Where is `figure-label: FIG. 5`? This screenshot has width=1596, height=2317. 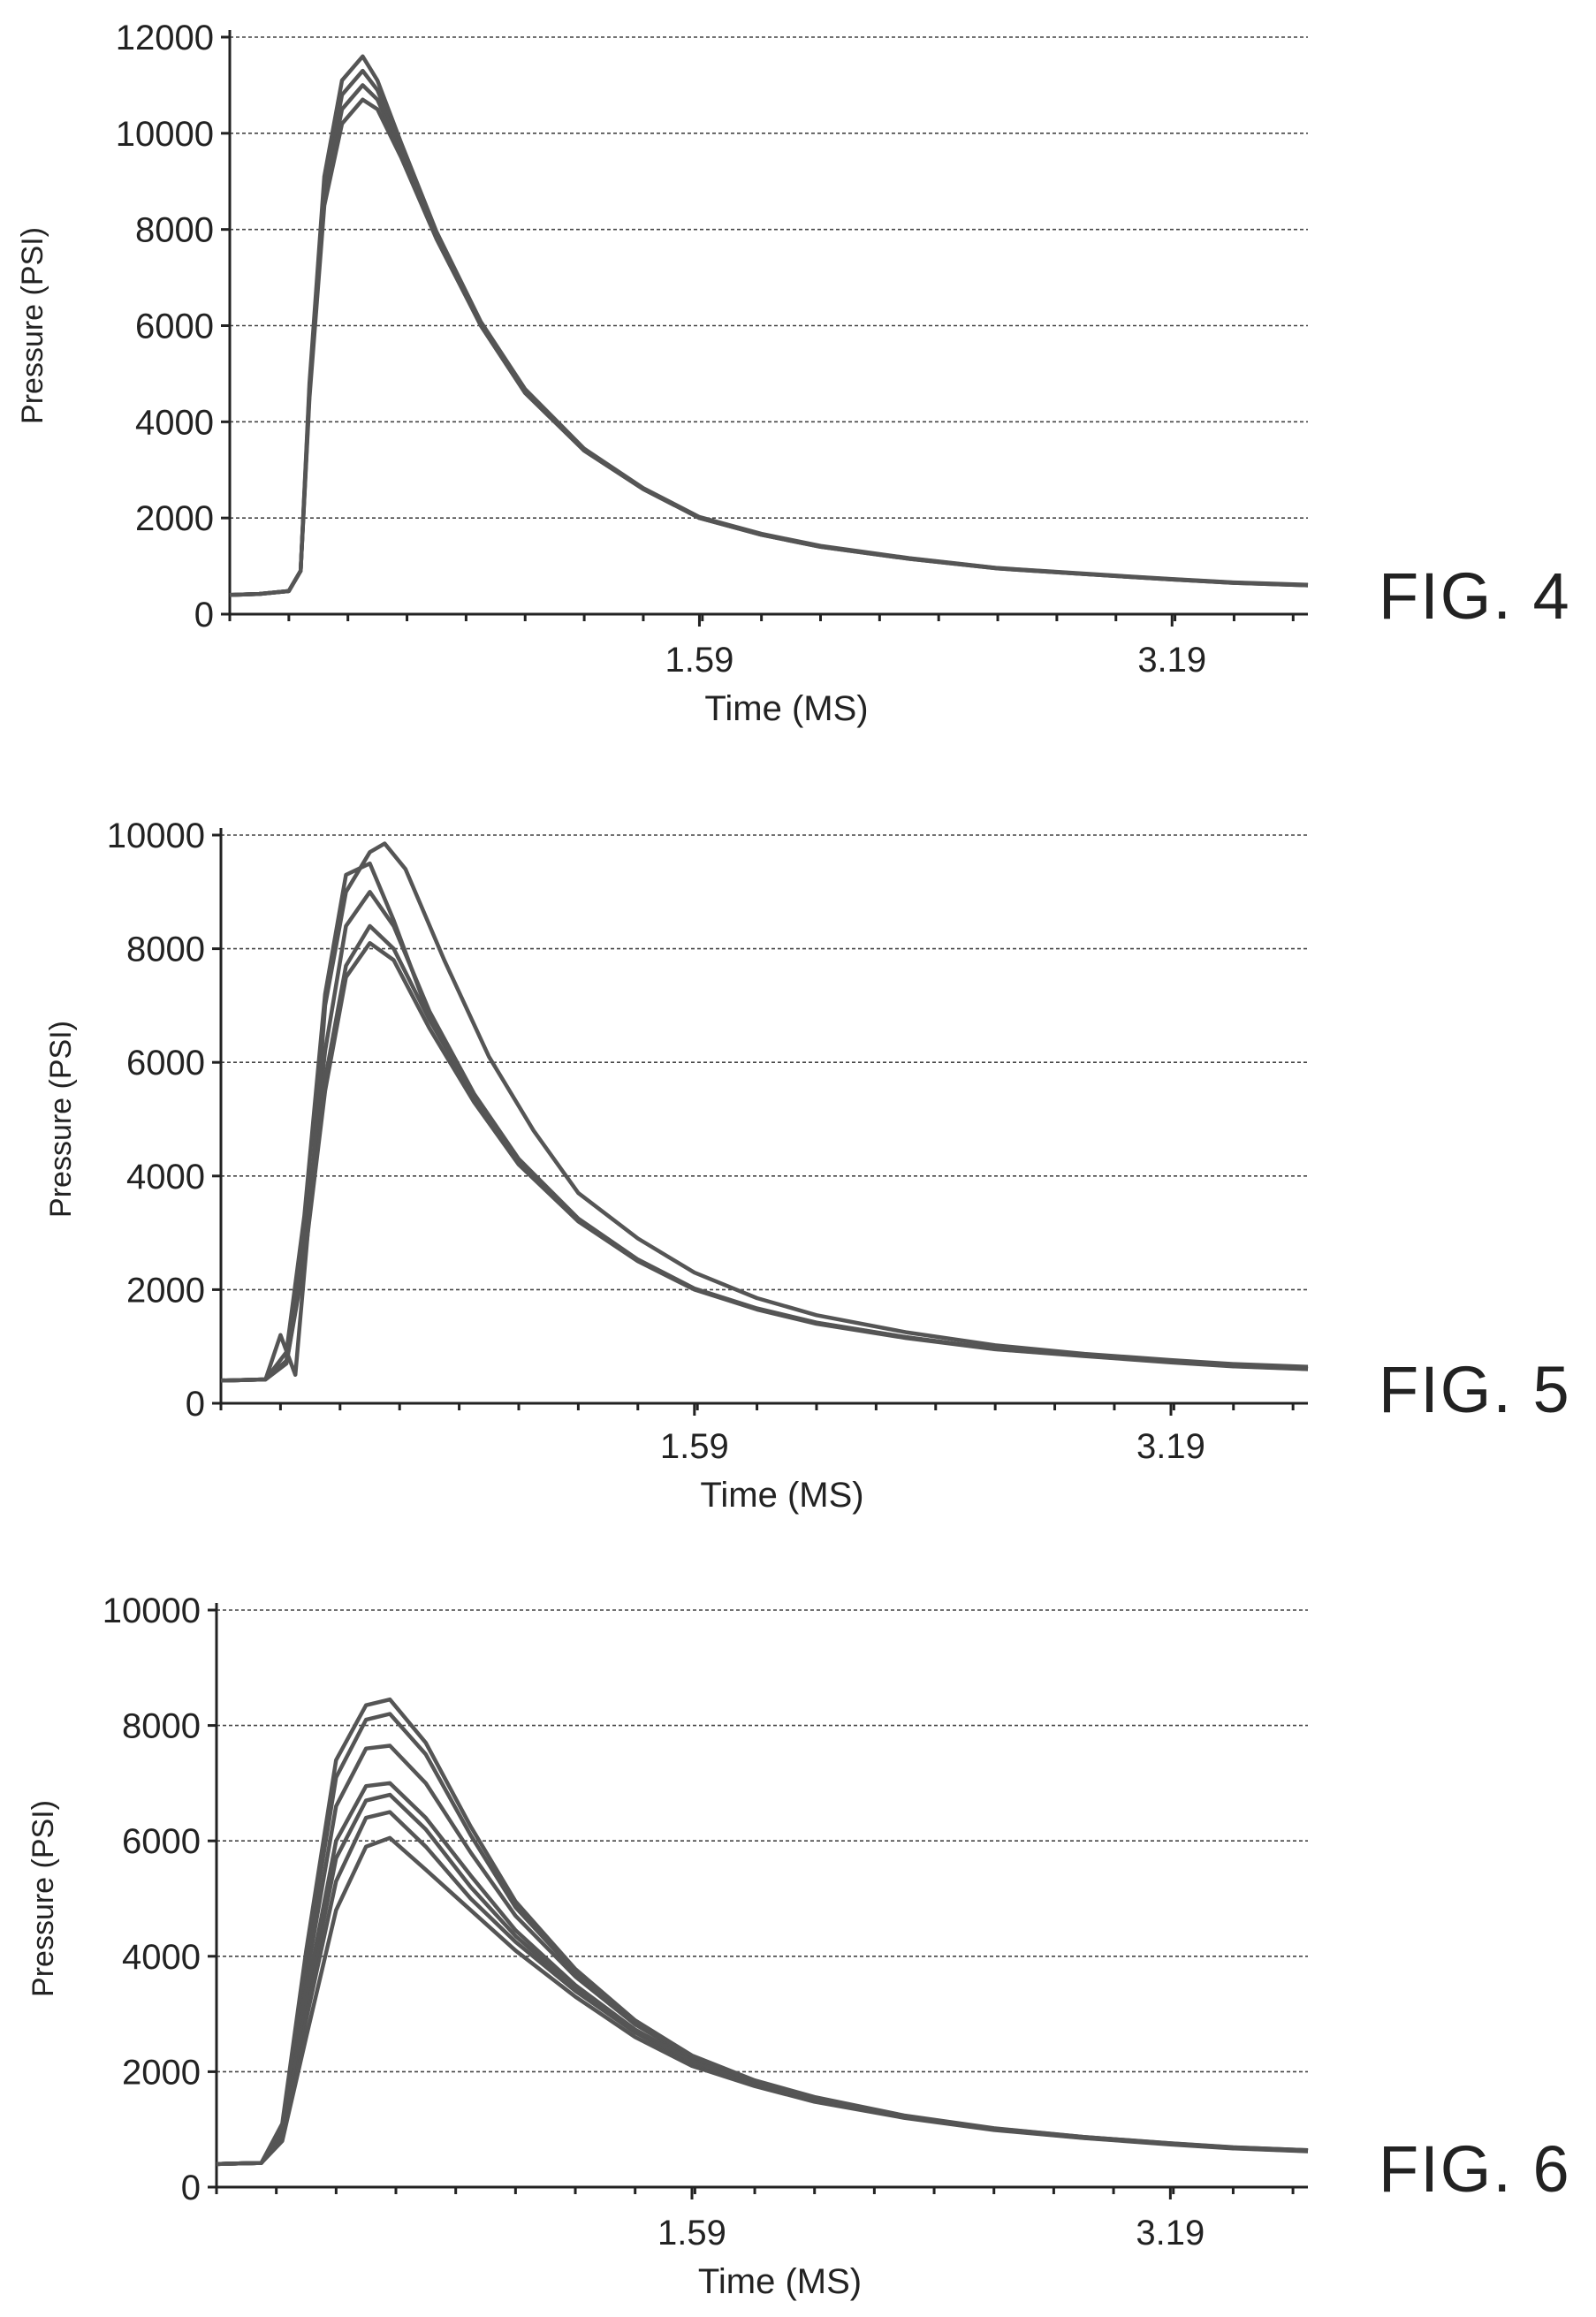 figure-label: FIG. 5 is located at coordinates (1475, 1389).